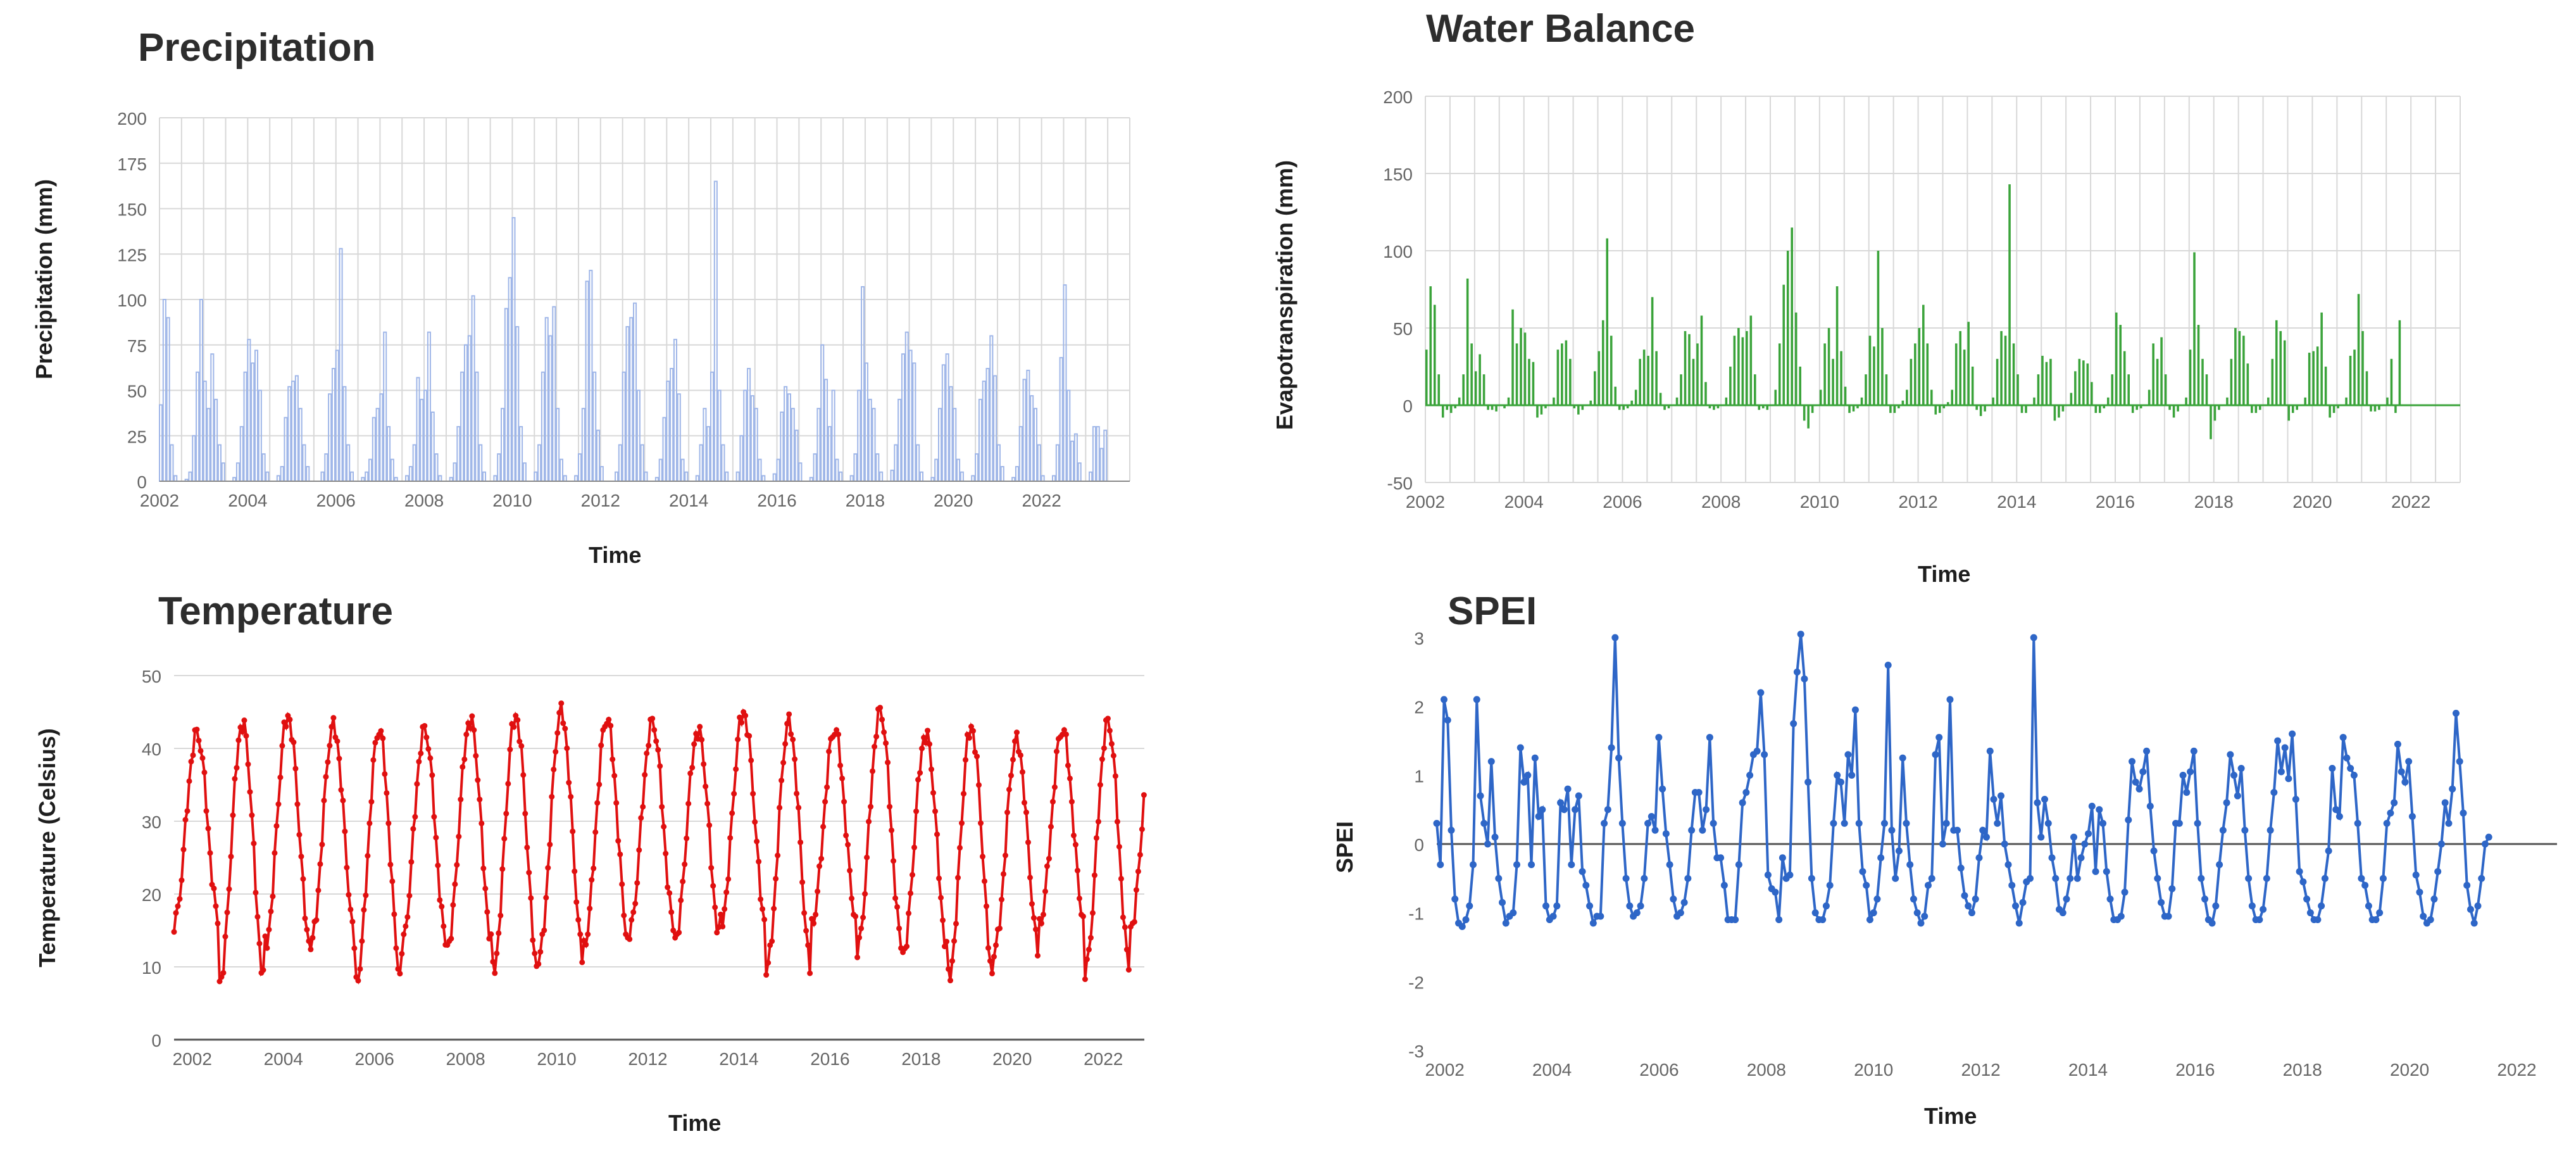  What do you see at coordinates (1524, 502) in the screenshot?
I see `x-tick-label: 2004` at bounding box center [1524, 502].